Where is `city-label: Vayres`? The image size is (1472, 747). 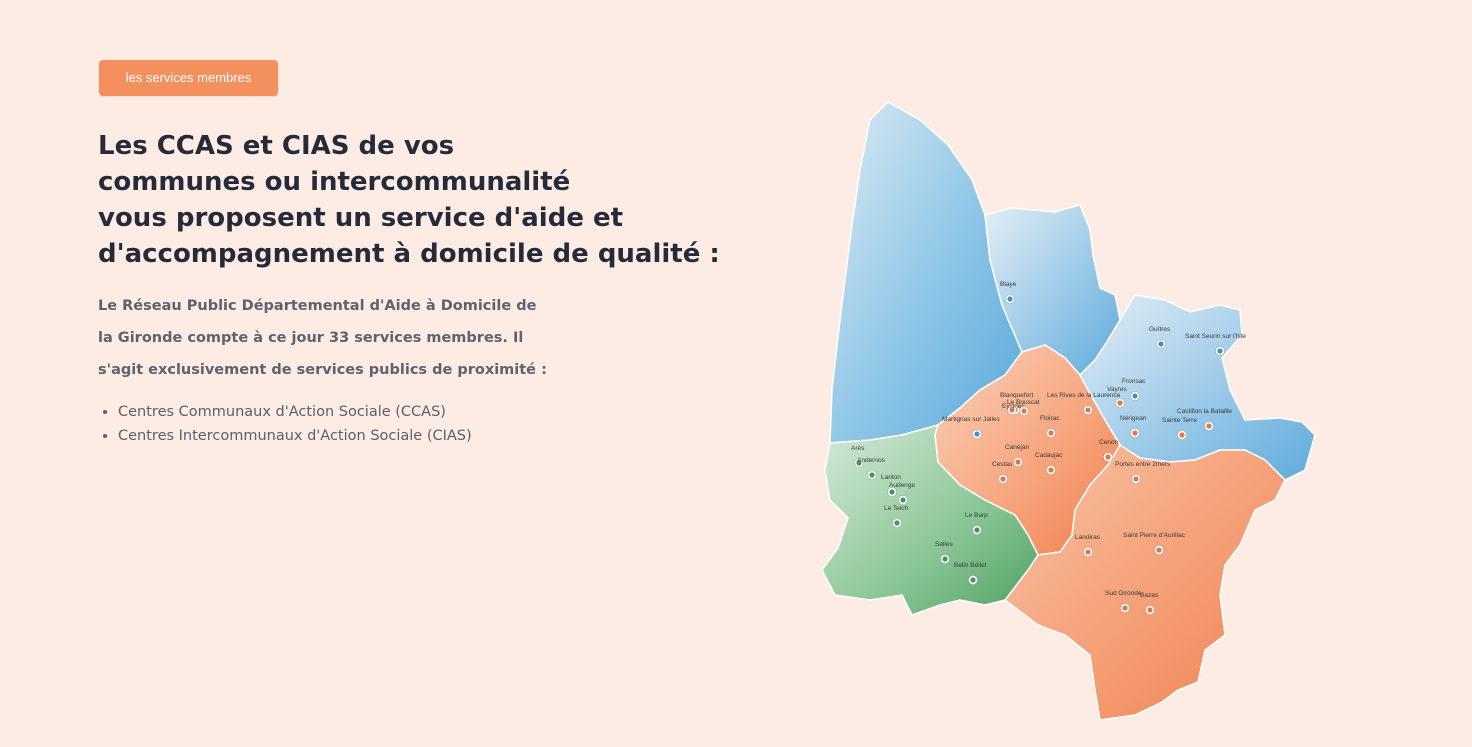
city-label: Vayres is located at coordinates (1117, 389).